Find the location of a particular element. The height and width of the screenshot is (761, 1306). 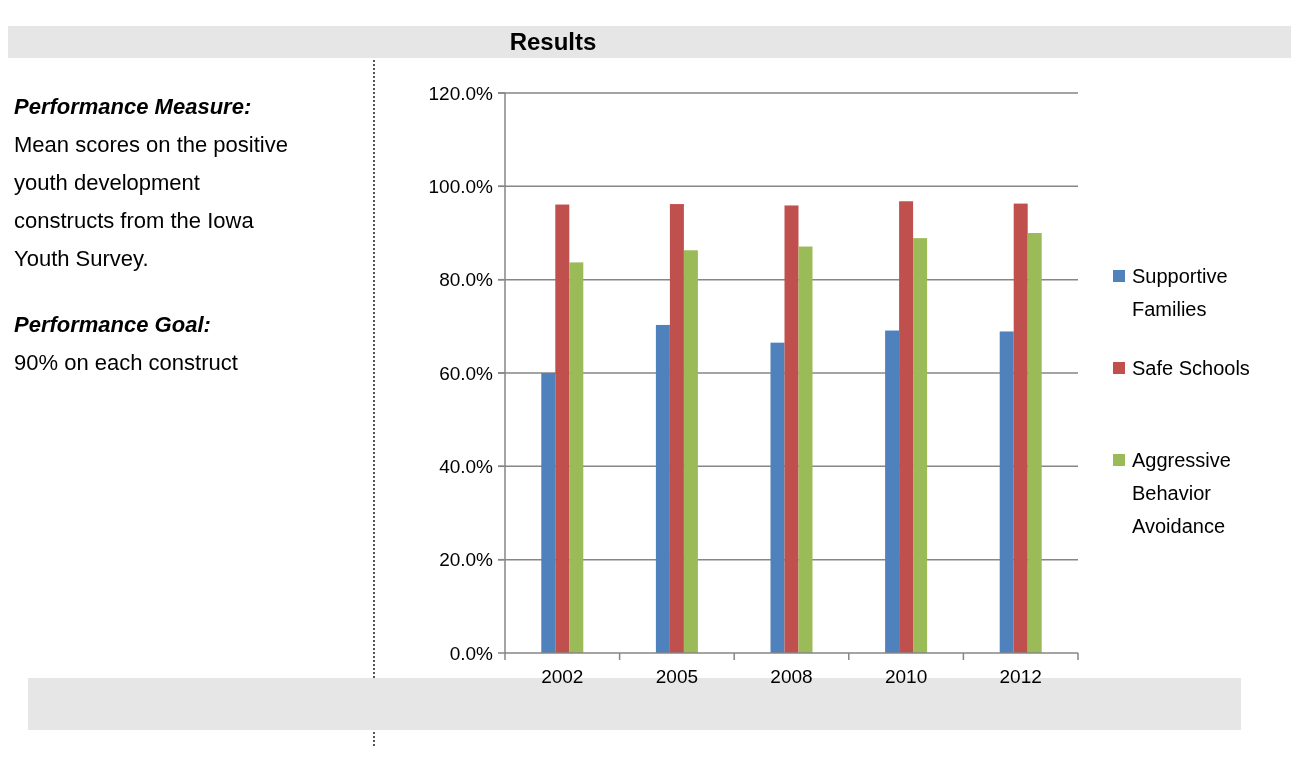

y-tick-label: 20.0% is located at coordinates (466, 560).